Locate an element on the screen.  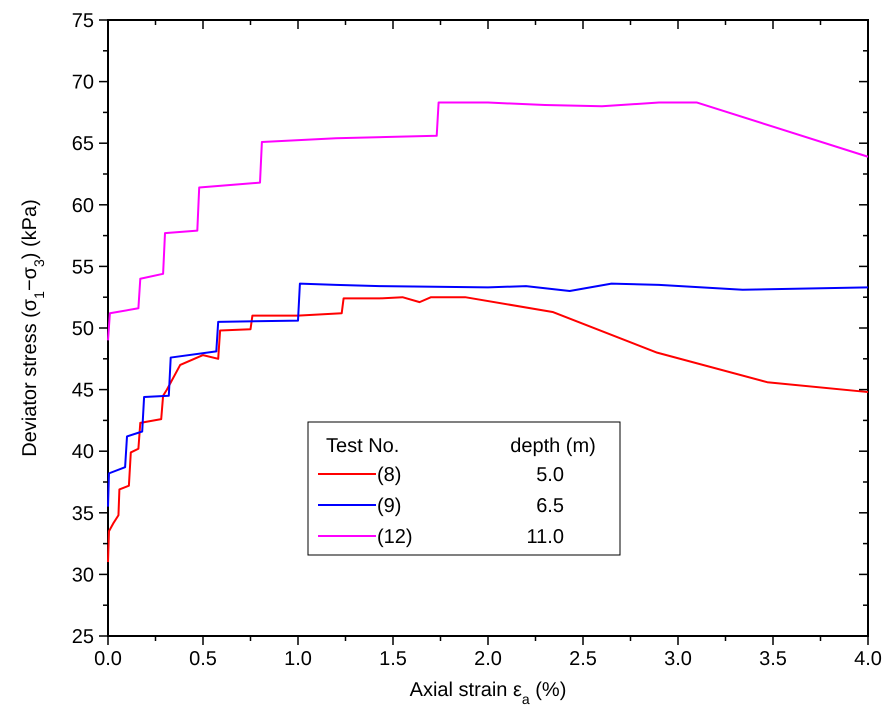
x-tick-label: 1.0 is located at coordinates (298, 659).